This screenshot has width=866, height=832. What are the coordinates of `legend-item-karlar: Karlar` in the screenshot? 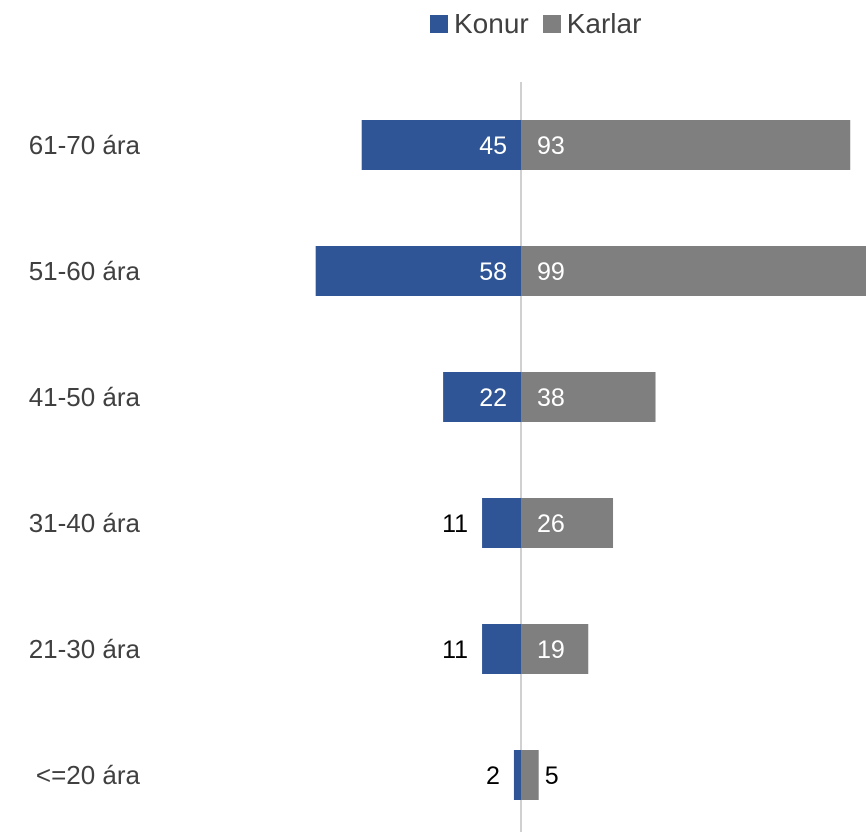 It's located at (592, 24).